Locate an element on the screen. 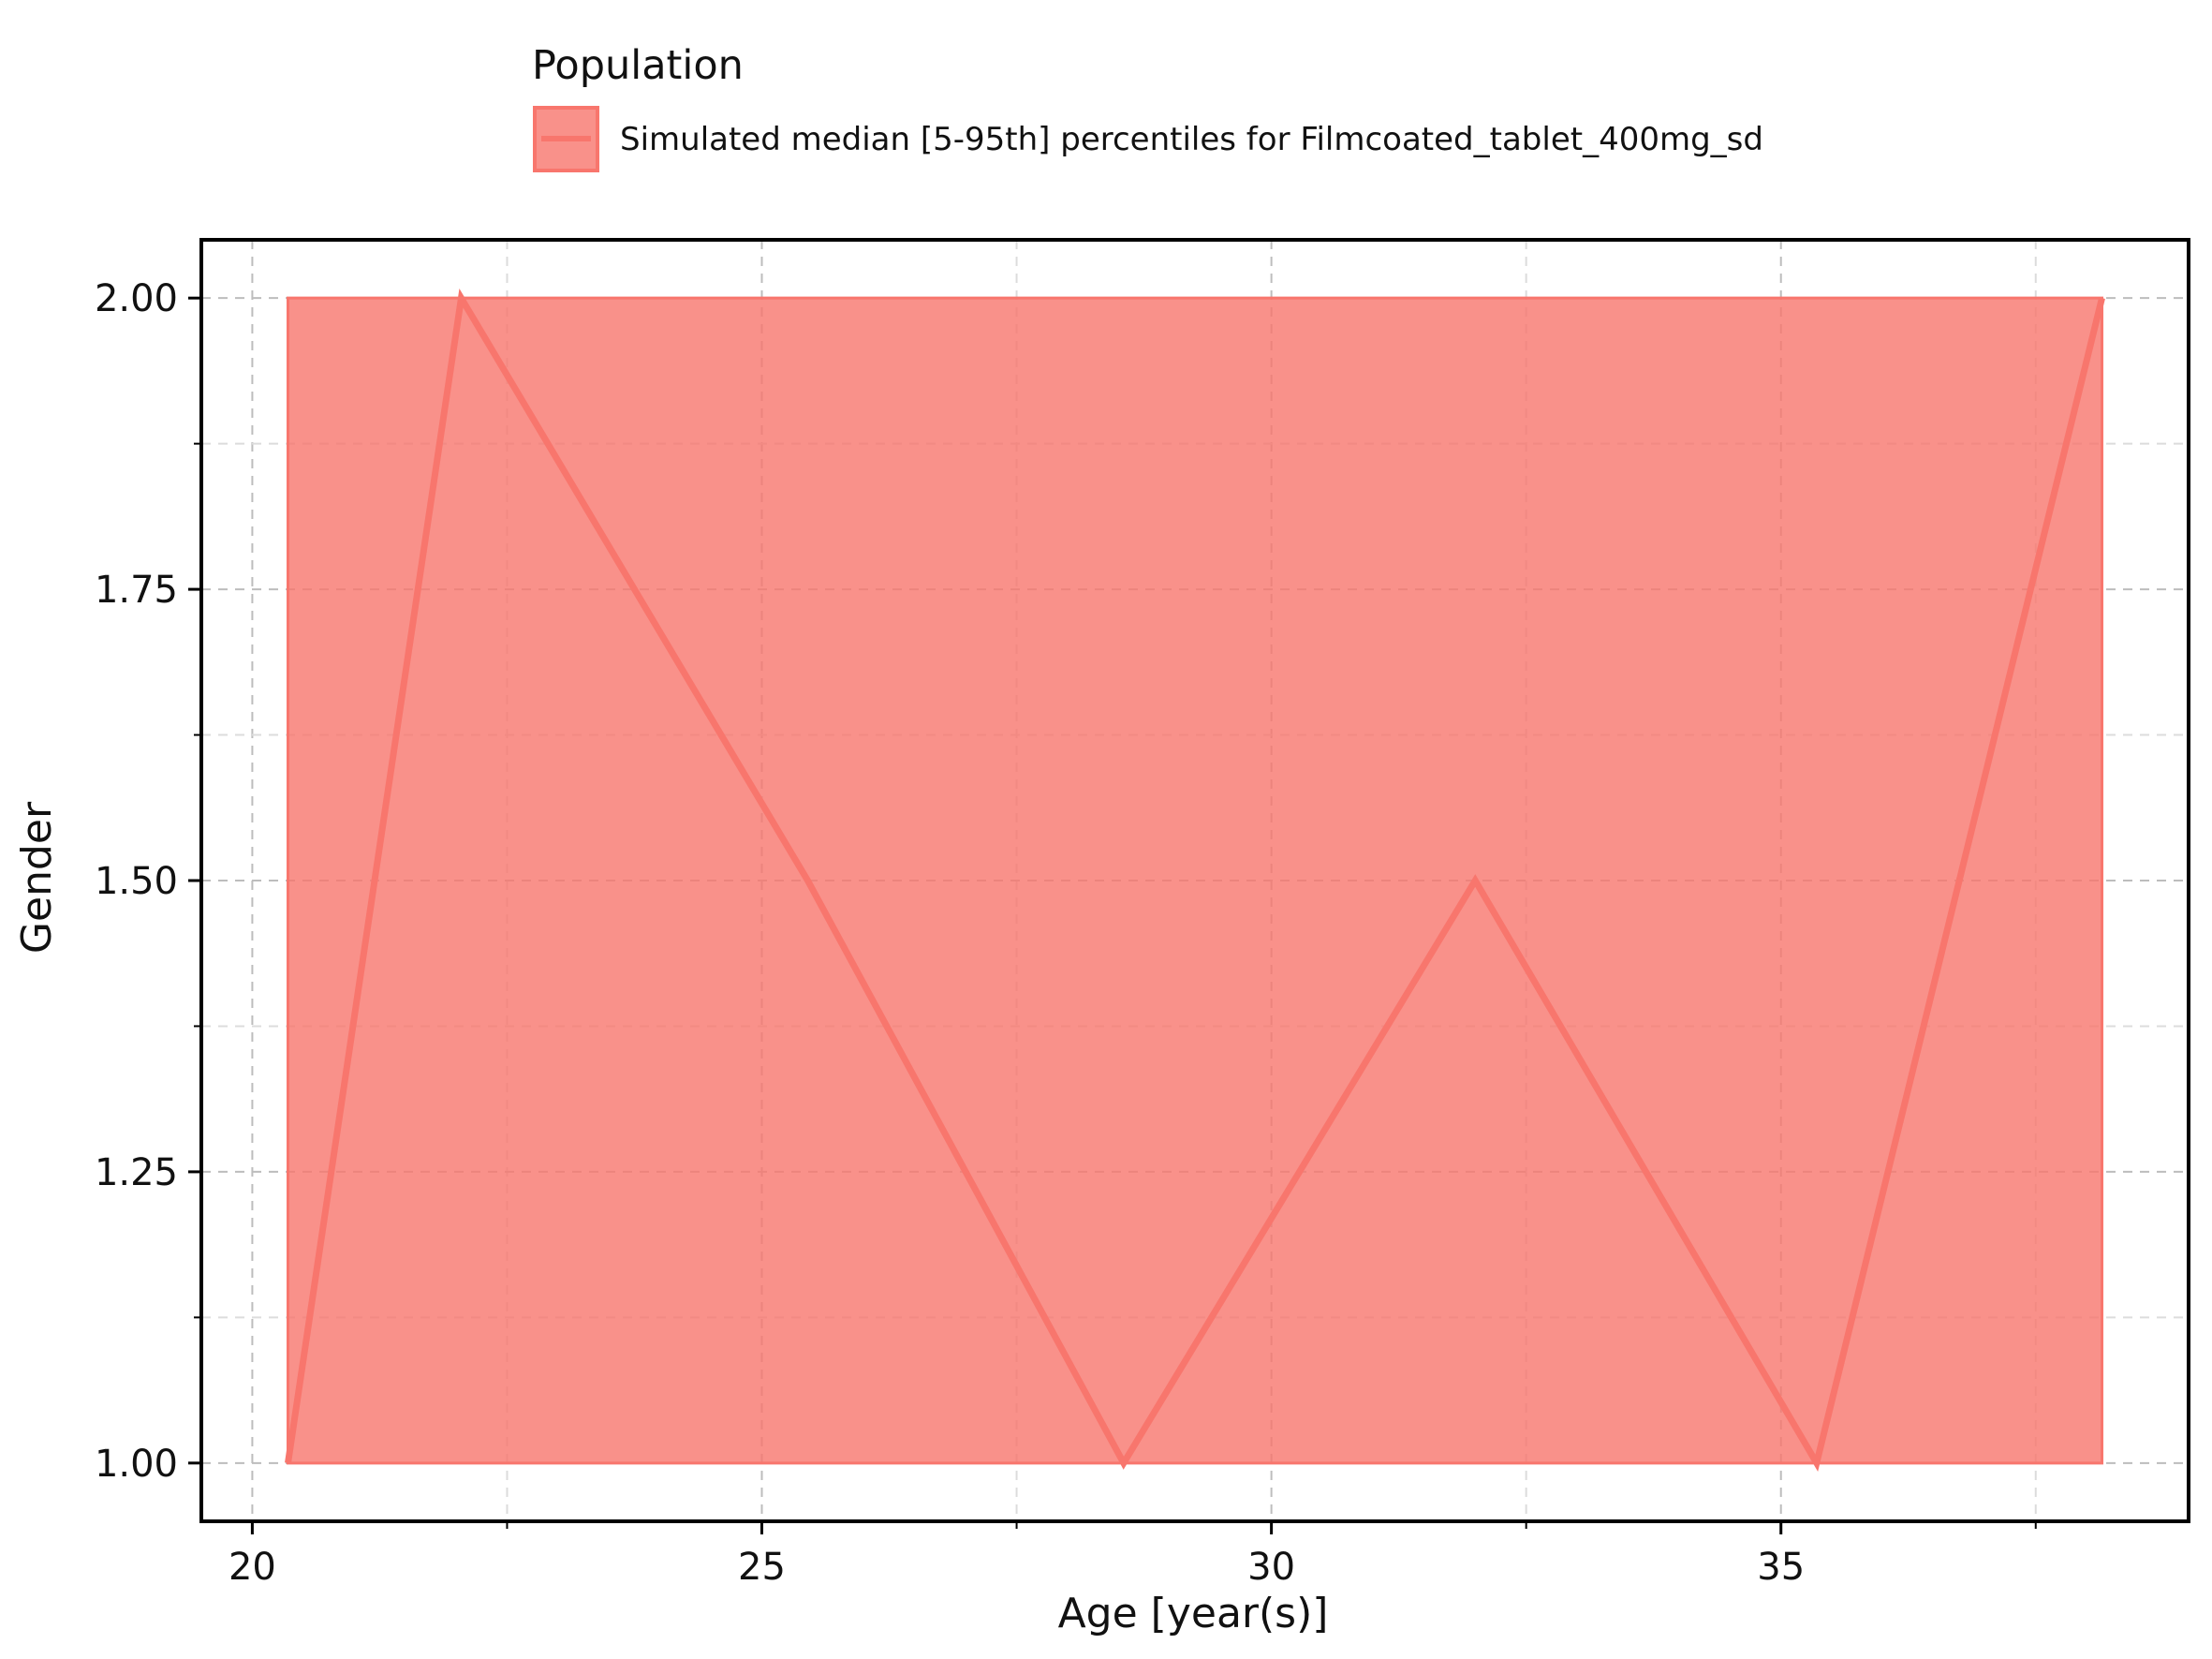 The height and width of the screenshot is (1659, 2212). x-axis-title: Age [year(s)] is located at coordinates (1193, 1614).